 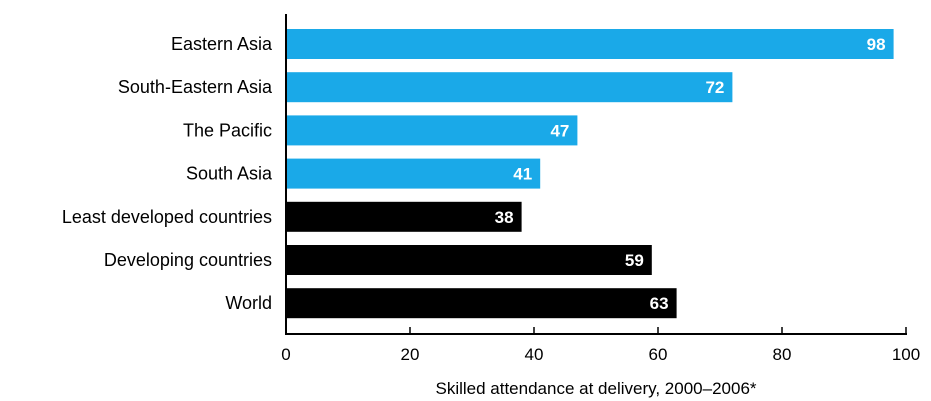 What do you see at coordinates (227, 130) in the screenshot?
I see `category-label: The Pacific` at bounding box center [227, 130].